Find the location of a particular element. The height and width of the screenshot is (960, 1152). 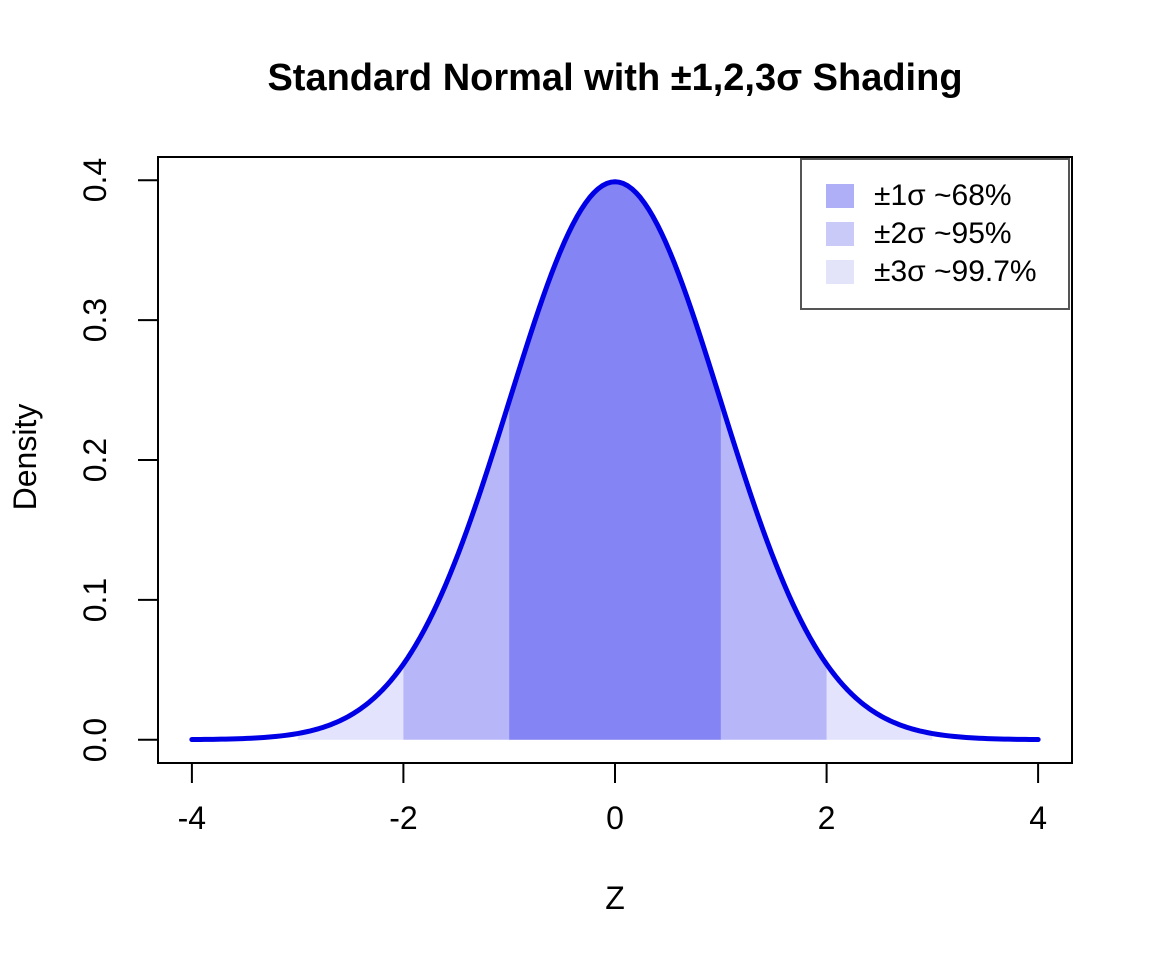

x-tick-label: 0 is located at coordinates (615, 818).